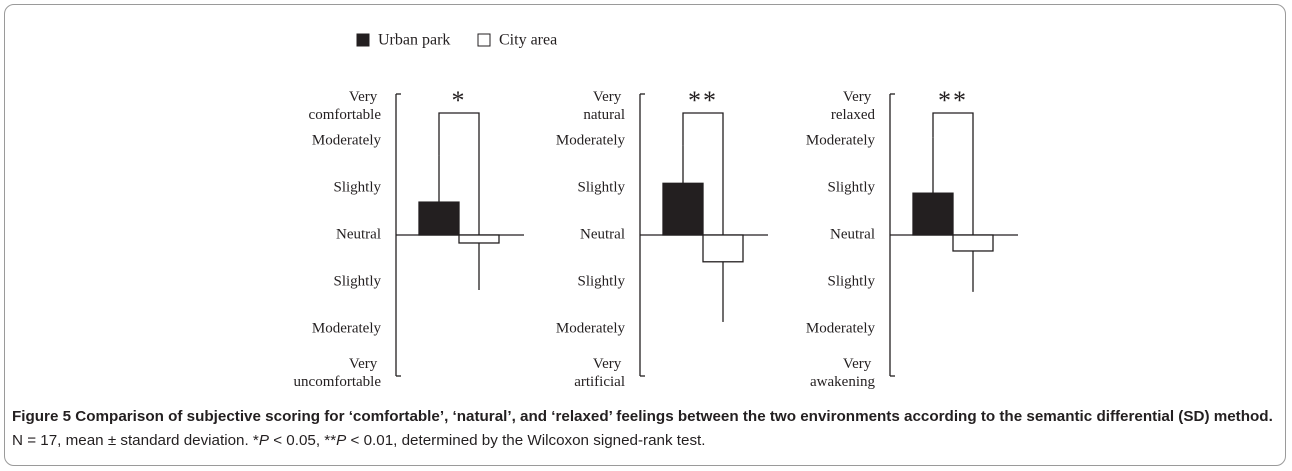 This screenshot has height=471, width=1292. I want to click on y-tick-label: Very comfortable, so click(345, 106).